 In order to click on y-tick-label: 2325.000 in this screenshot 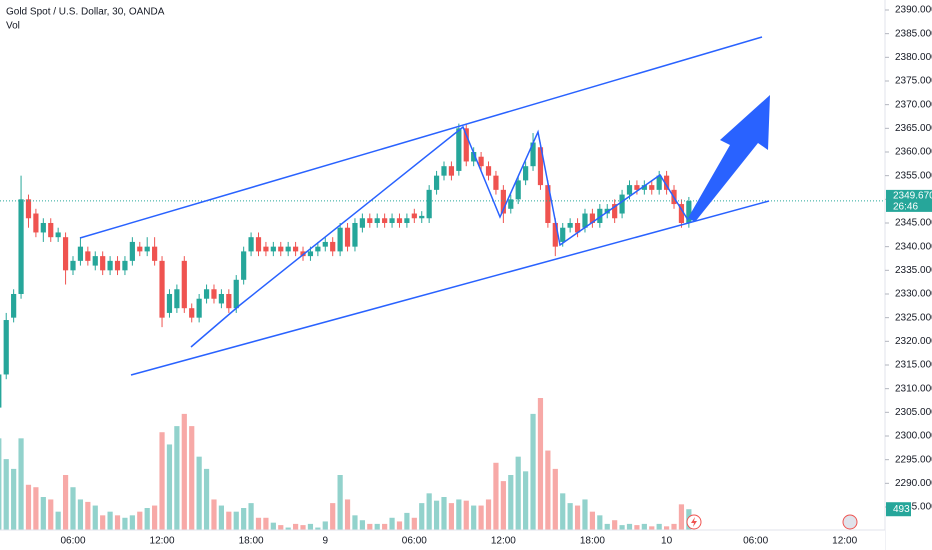, I will do `click(913, 317)`.